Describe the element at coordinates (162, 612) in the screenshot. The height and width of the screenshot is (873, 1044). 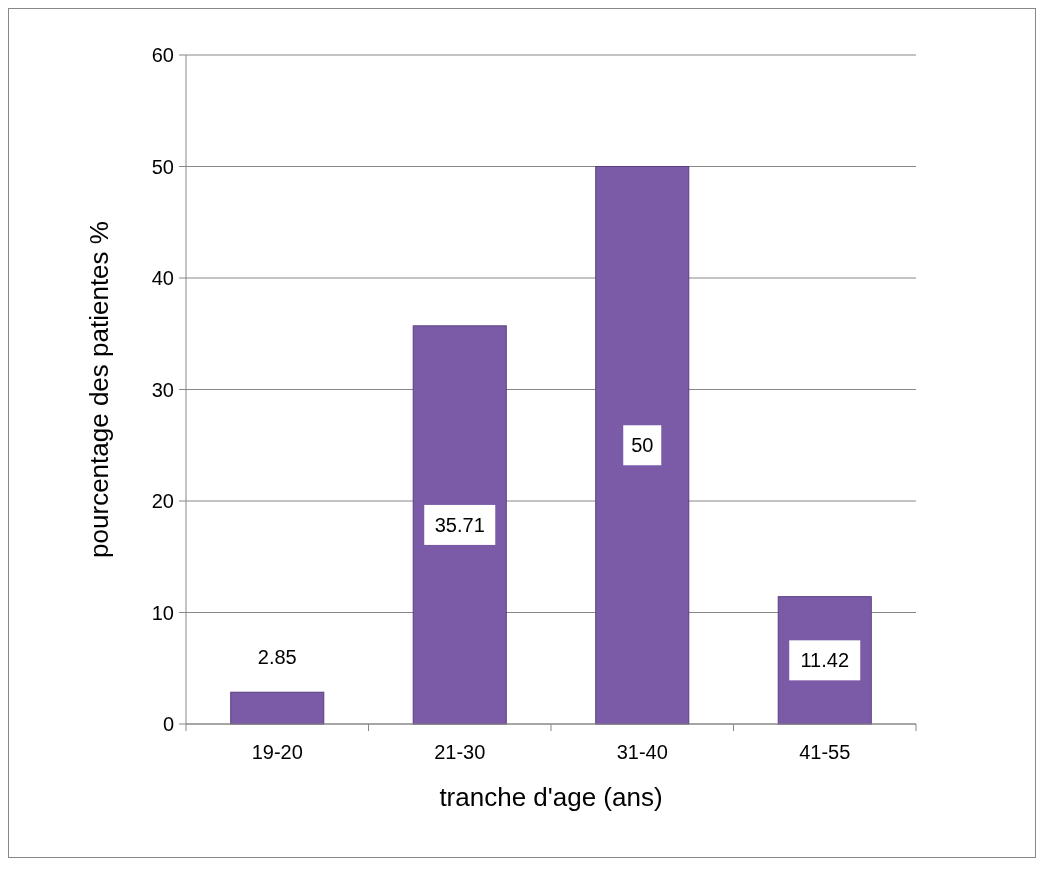
I see `y-tick-label: 10` at that location.